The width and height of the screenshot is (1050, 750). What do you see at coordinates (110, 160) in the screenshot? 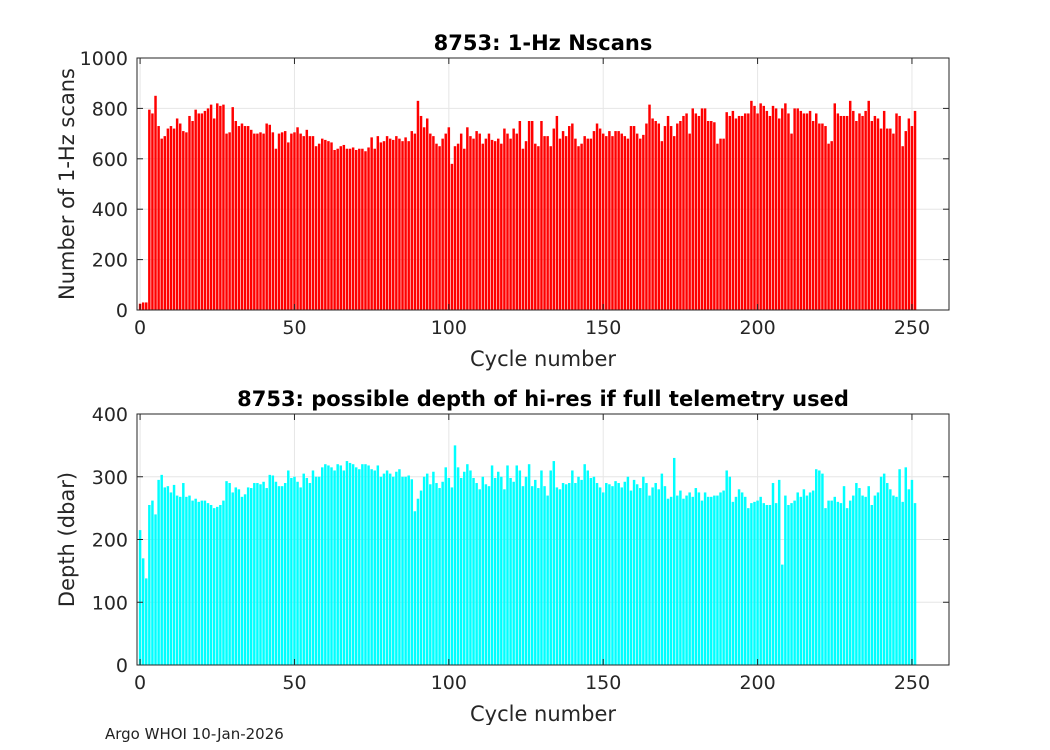
I see `y-tick-label: 600` at bounding box center [110, 160].